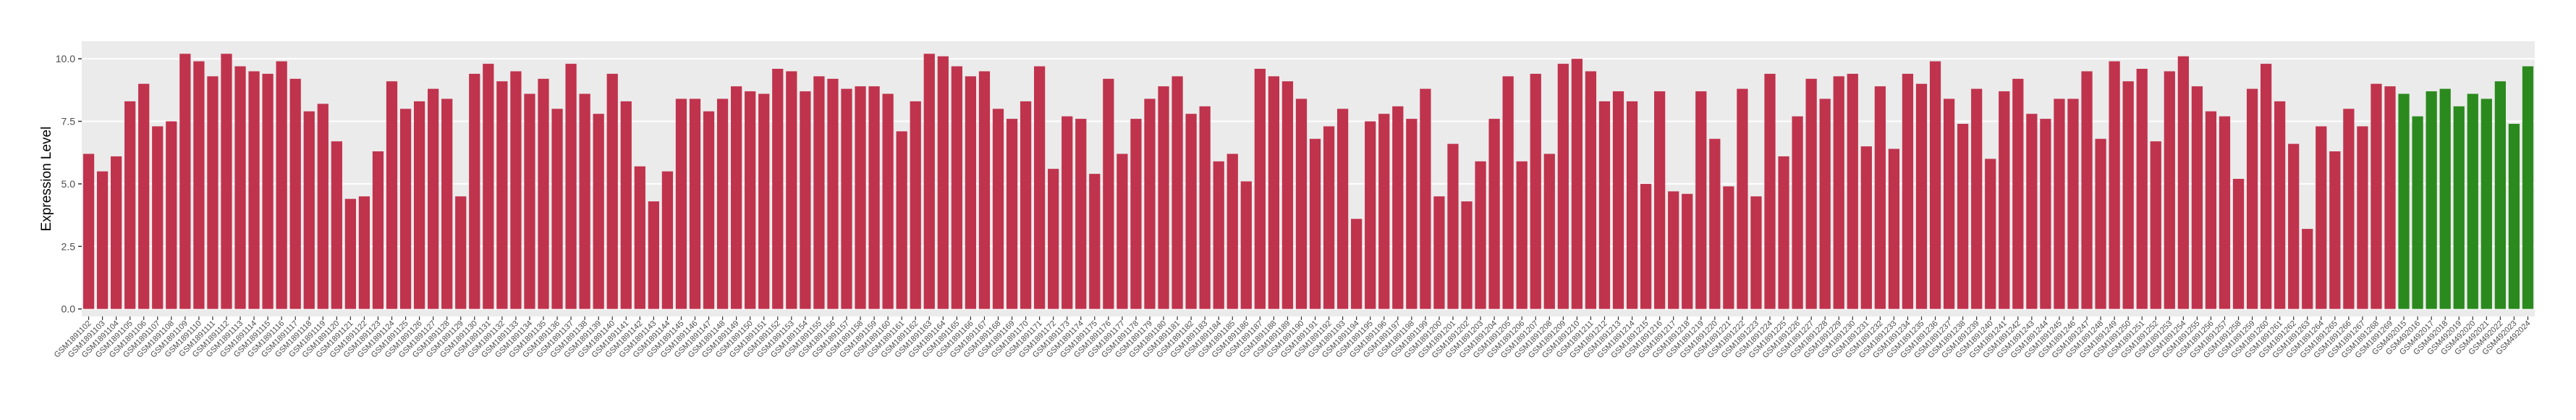 The width and height of the screenshot is (2576, 420). Describe the element at coordinates (69, 121) in the screenshot. I see `y-tick-label: 7.5` at that location.